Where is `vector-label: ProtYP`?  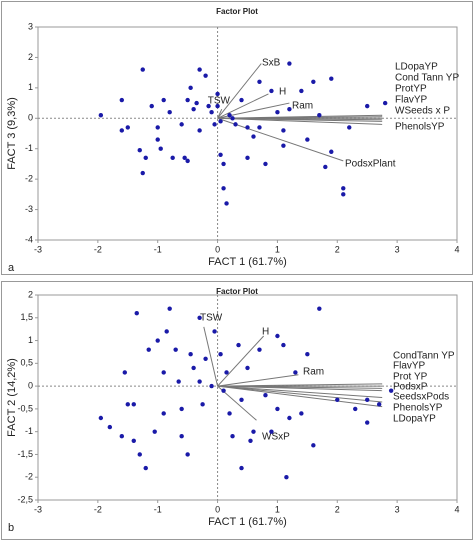
vector-label: ProtYP is located at coordinates (411, 89).